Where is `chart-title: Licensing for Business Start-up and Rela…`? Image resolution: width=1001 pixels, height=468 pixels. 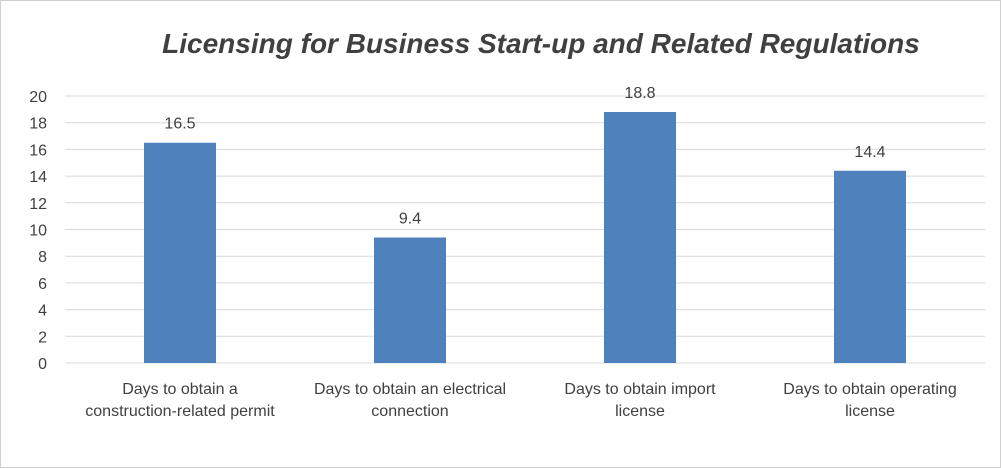 chart-title: Licensing for Business Start-up and Rela… is located at coordinates (541, 43).